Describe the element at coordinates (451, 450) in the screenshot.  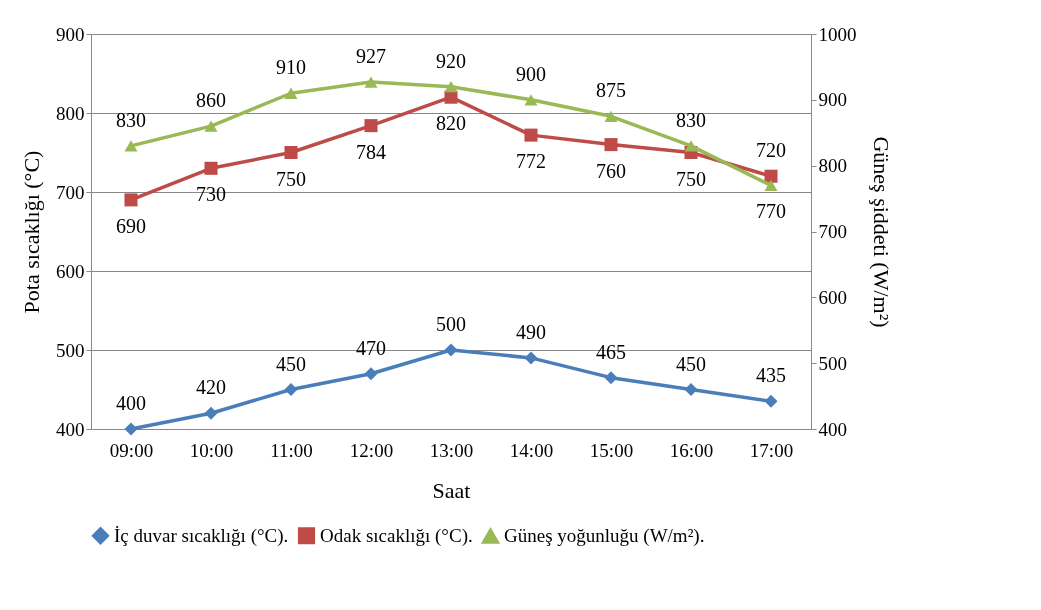
I see `x-tick-label: 13:00` at that location.